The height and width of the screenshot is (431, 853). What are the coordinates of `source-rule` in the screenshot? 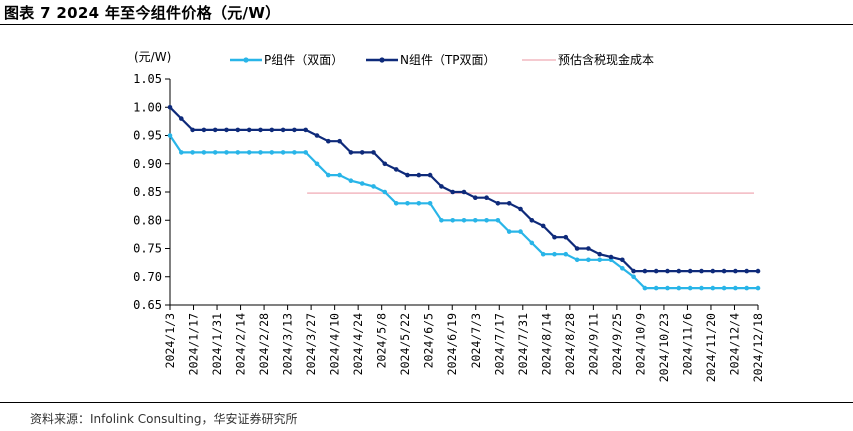 It's located at (426, 402).